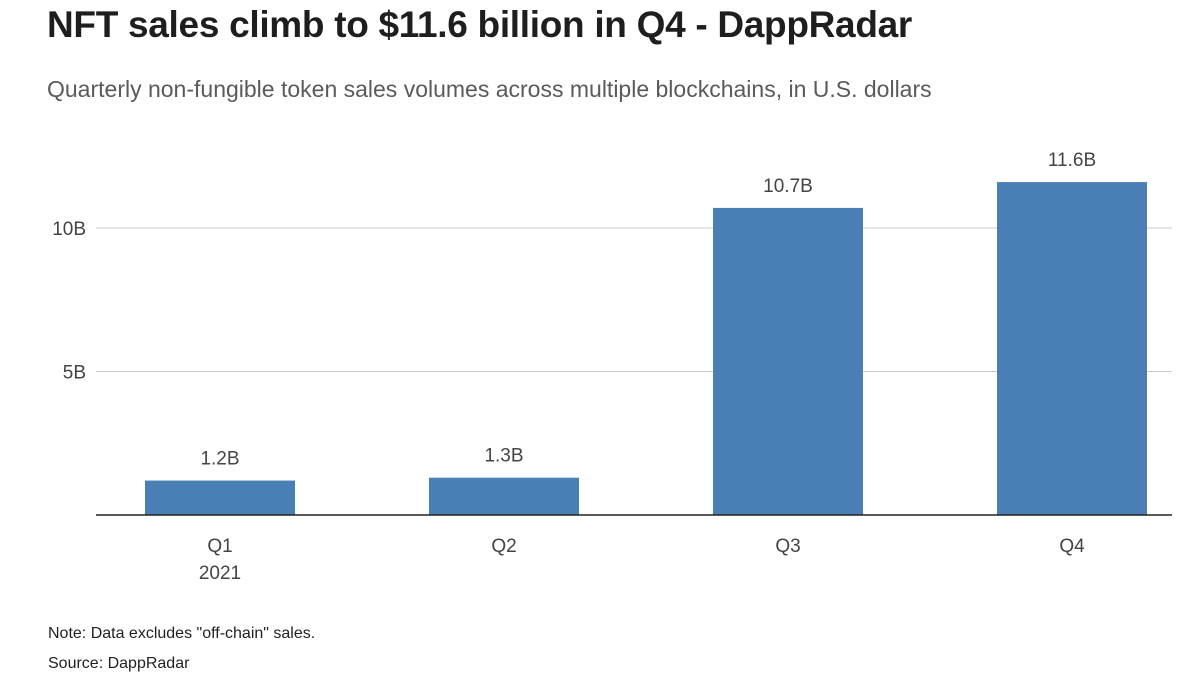 The image size is (1200, 690). Describe the element at coordinates (1072, 160) in the screenshot. I see `data-label: 11.6B` at that location.